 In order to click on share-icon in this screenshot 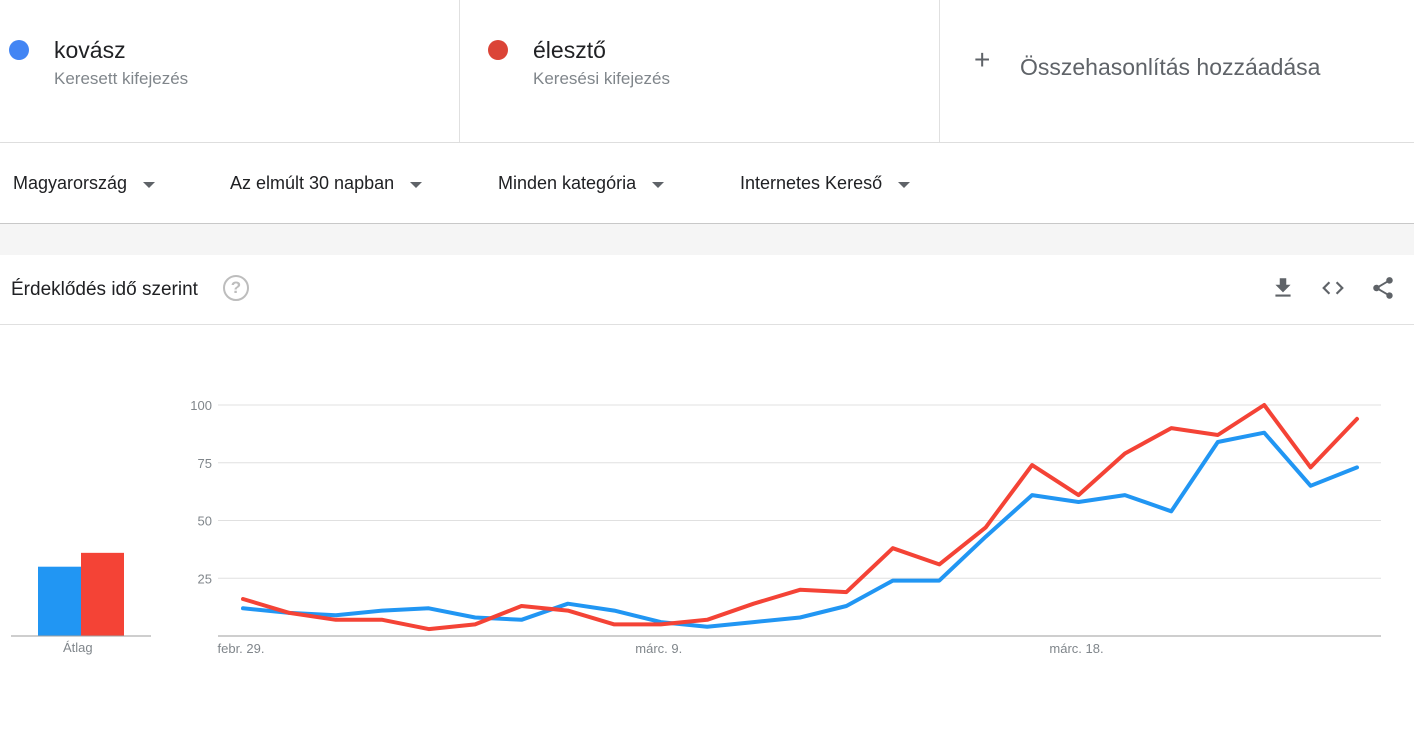, I will do `click(1383, 288)`.